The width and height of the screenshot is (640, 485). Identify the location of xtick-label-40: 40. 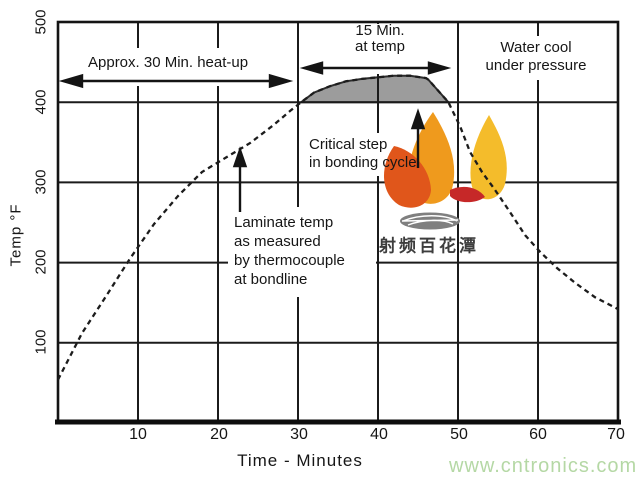
(379, 434).